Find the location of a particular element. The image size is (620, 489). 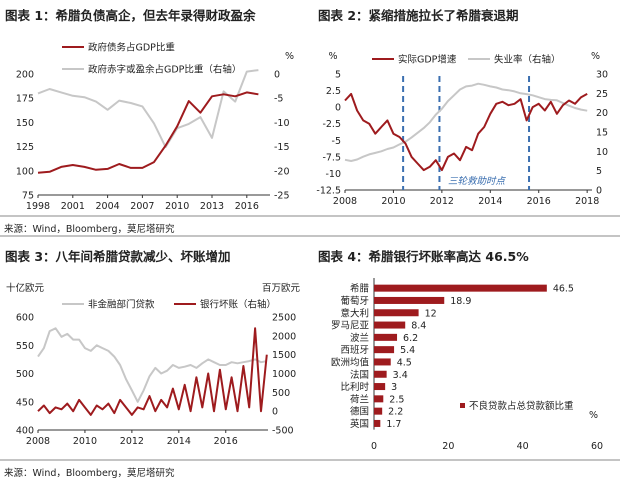

c2-ytick-left: 0 is located at coordinates (338, 108).